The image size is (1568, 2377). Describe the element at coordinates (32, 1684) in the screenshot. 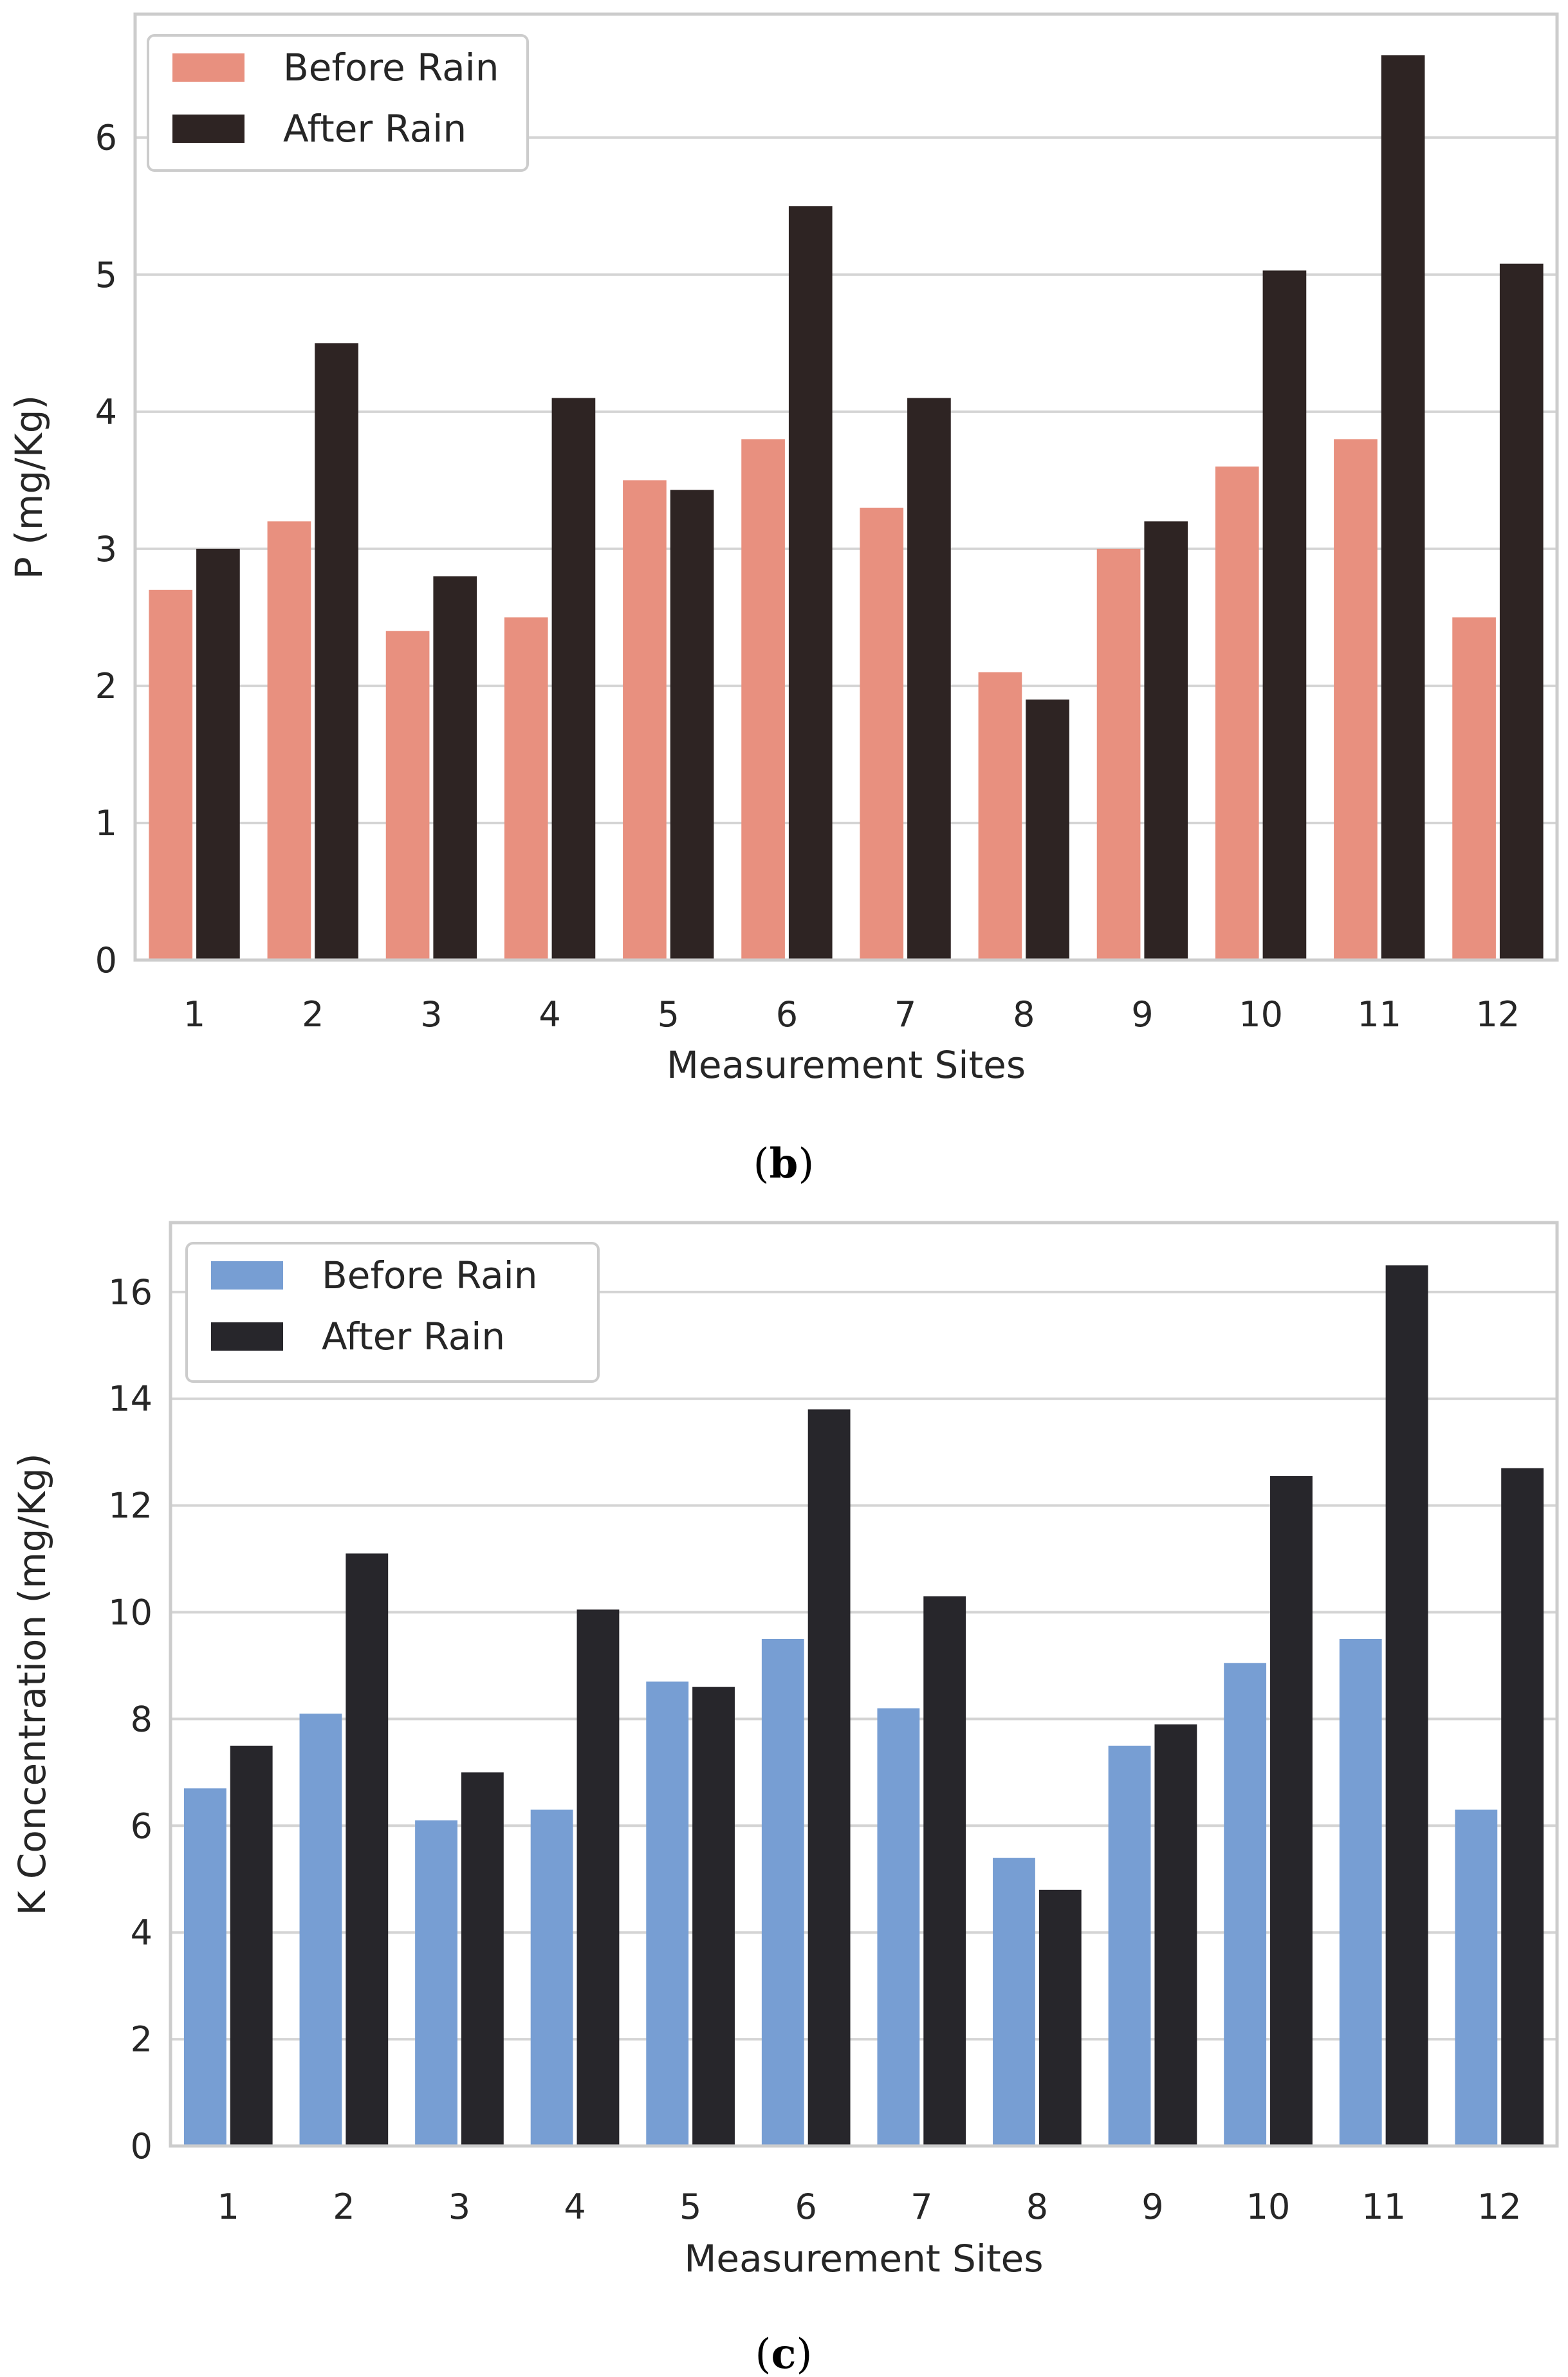

I see `y-axis-label: K Concentration (mg/Kg)` at that location.